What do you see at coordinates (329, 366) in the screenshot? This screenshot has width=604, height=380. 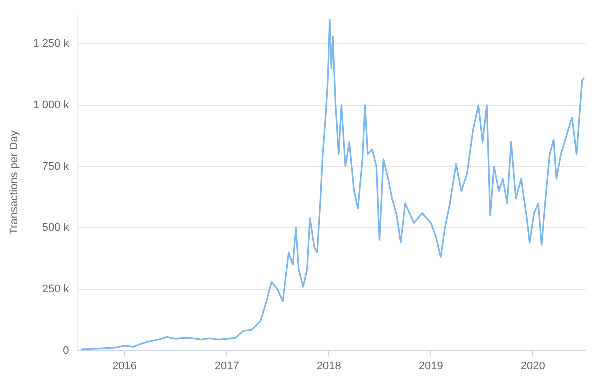 I see `x-tick-label: 2018` at bounding box center [329, 366].